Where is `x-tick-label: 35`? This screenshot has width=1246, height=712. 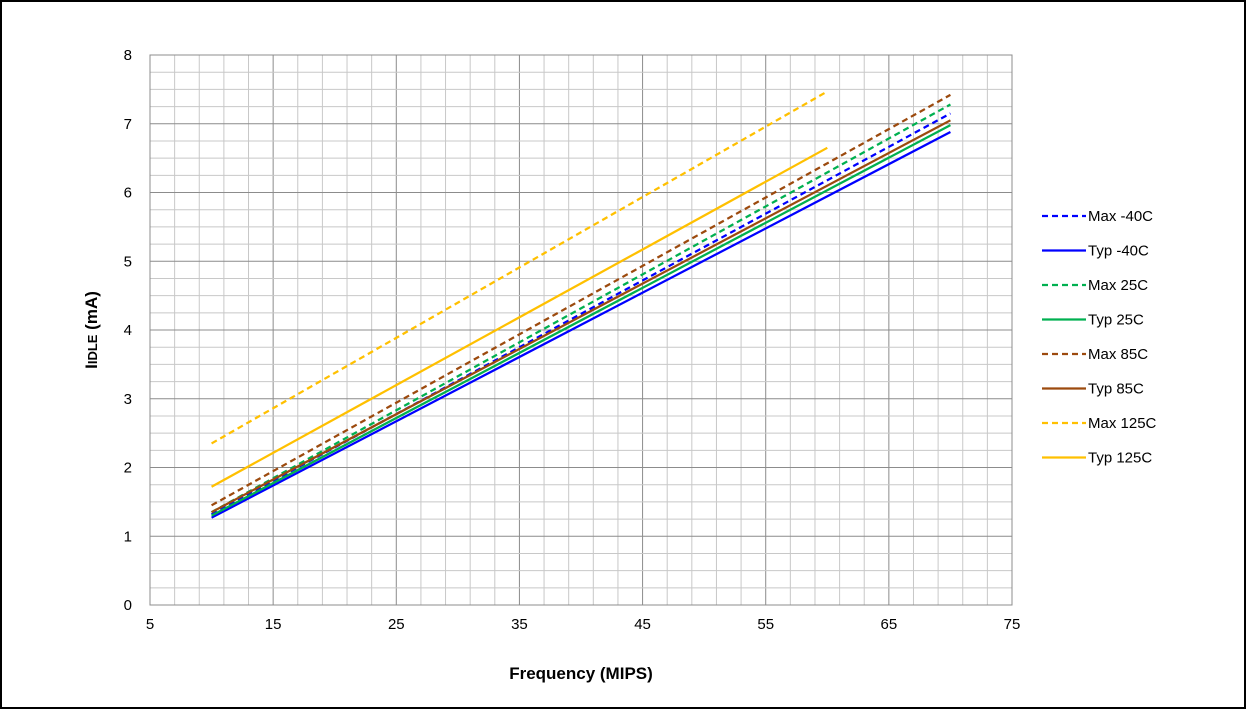 x-tick-label: 35 is located at coordinates (519, 624).